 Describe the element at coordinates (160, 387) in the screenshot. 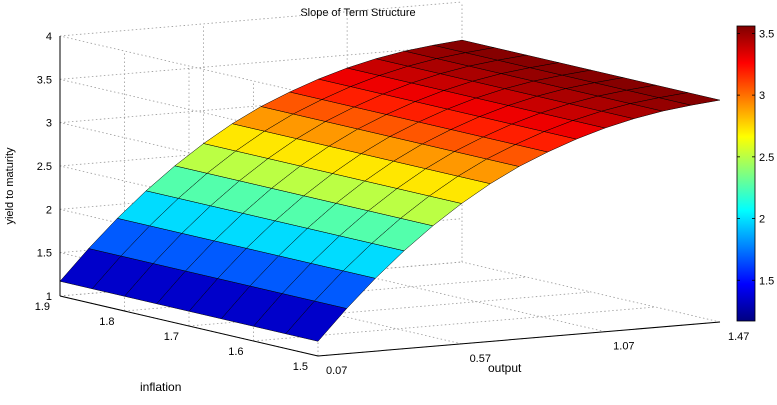

I see `y-axis-label: inflation` at that location.